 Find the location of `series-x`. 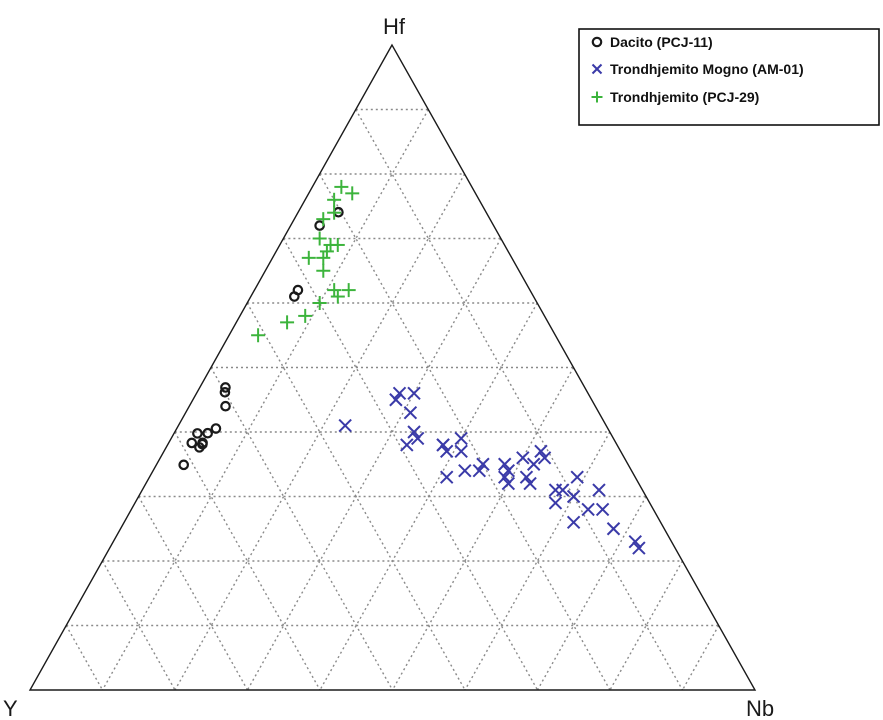

series-x is located at coordinates (492, 470).